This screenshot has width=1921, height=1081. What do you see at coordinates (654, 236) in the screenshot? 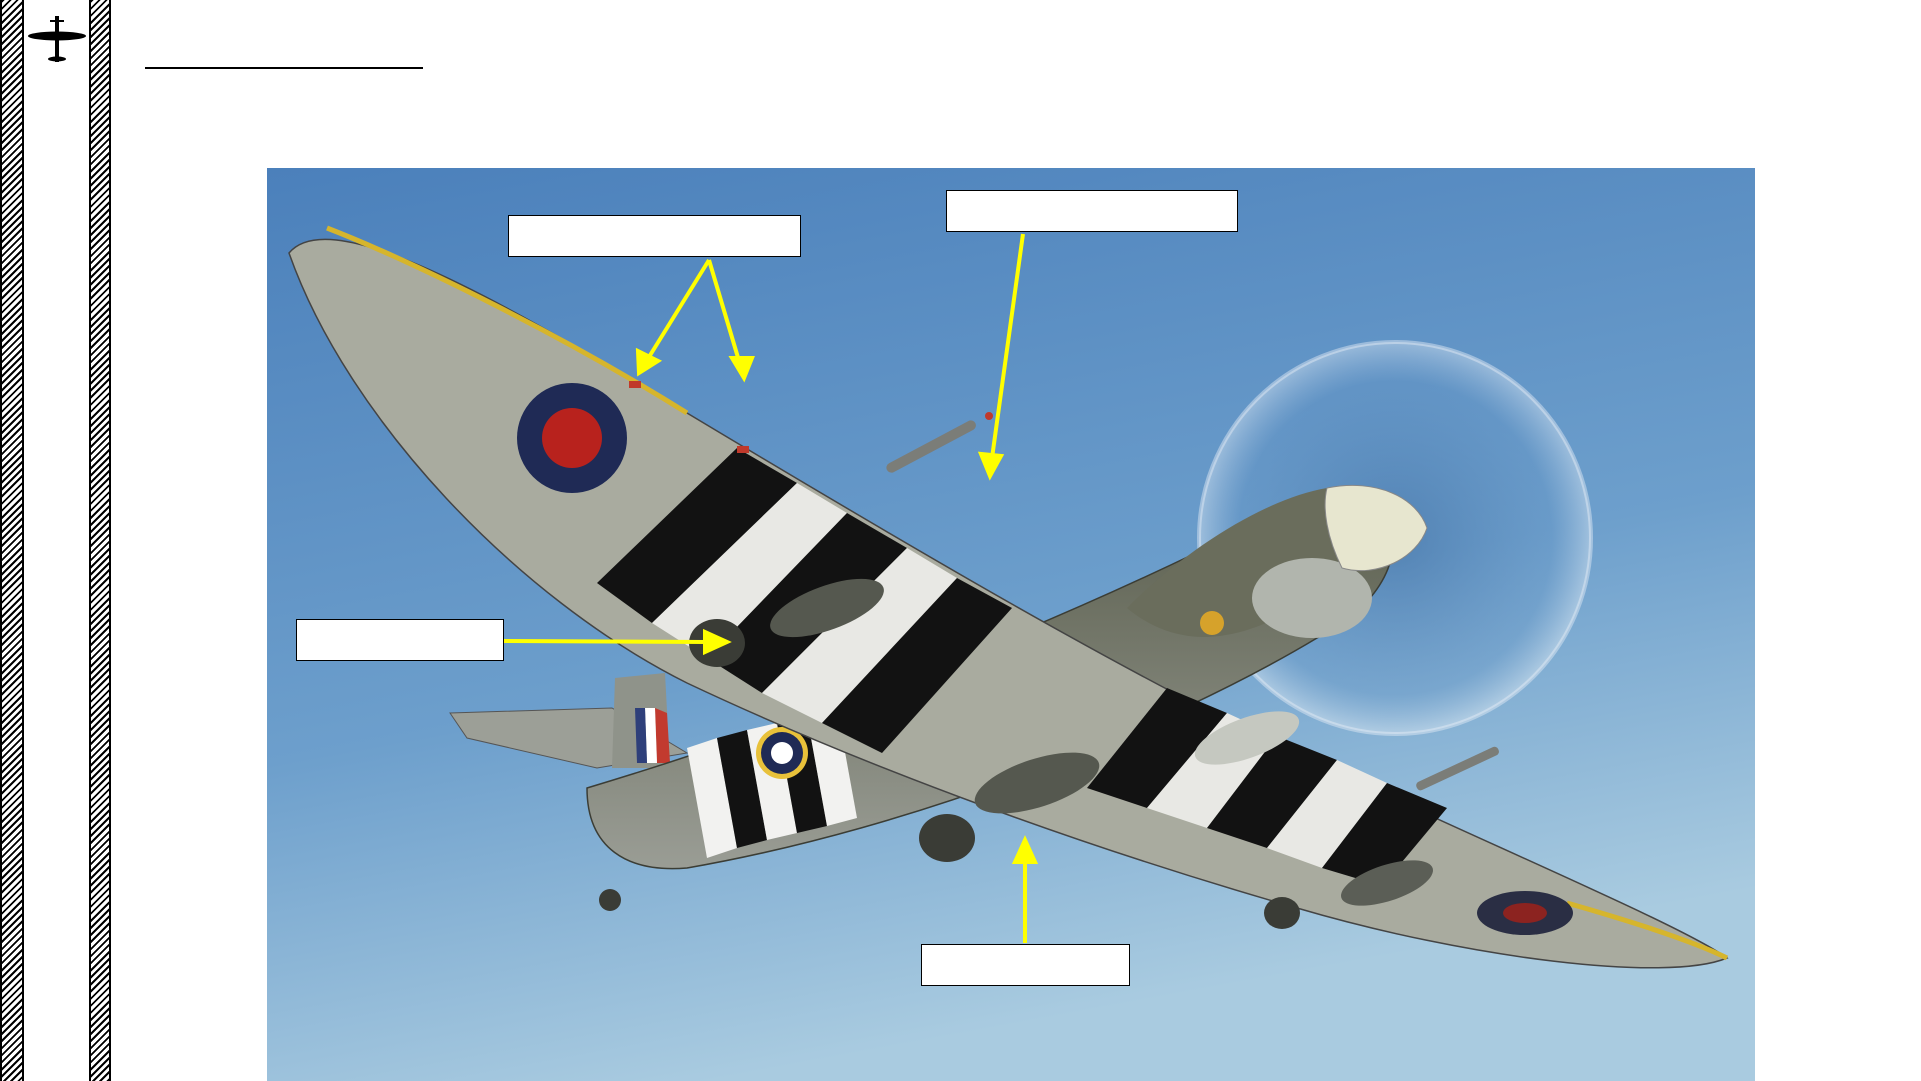
I see `callout-wingtip-lights` at bounding box center [654, 236].